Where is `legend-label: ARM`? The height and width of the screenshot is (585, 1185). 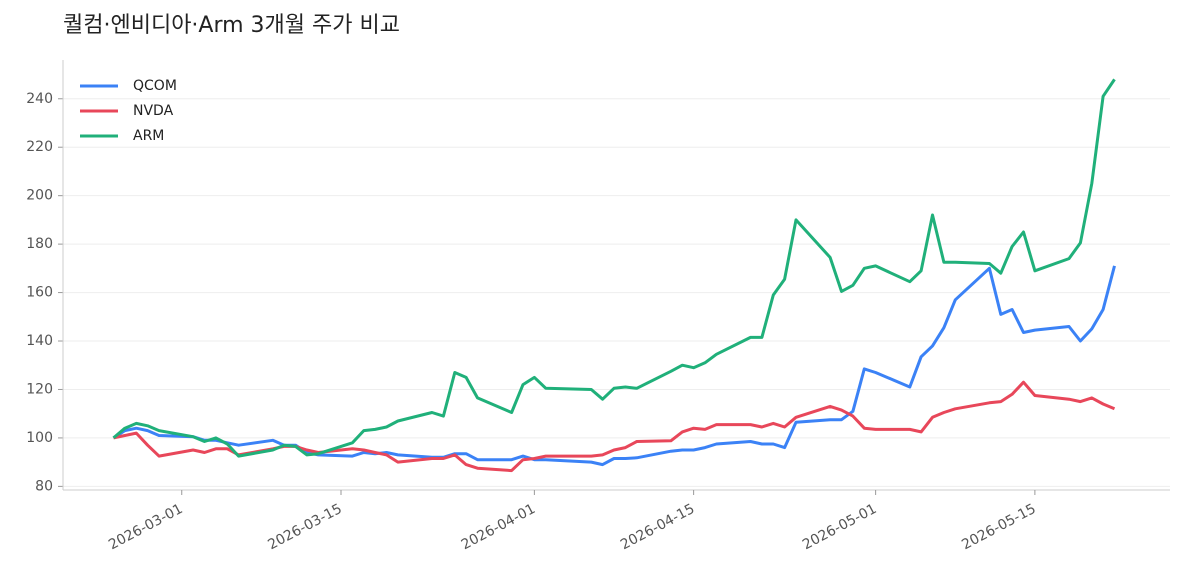 legend-label: ARM is located at coordinates (148, 136).